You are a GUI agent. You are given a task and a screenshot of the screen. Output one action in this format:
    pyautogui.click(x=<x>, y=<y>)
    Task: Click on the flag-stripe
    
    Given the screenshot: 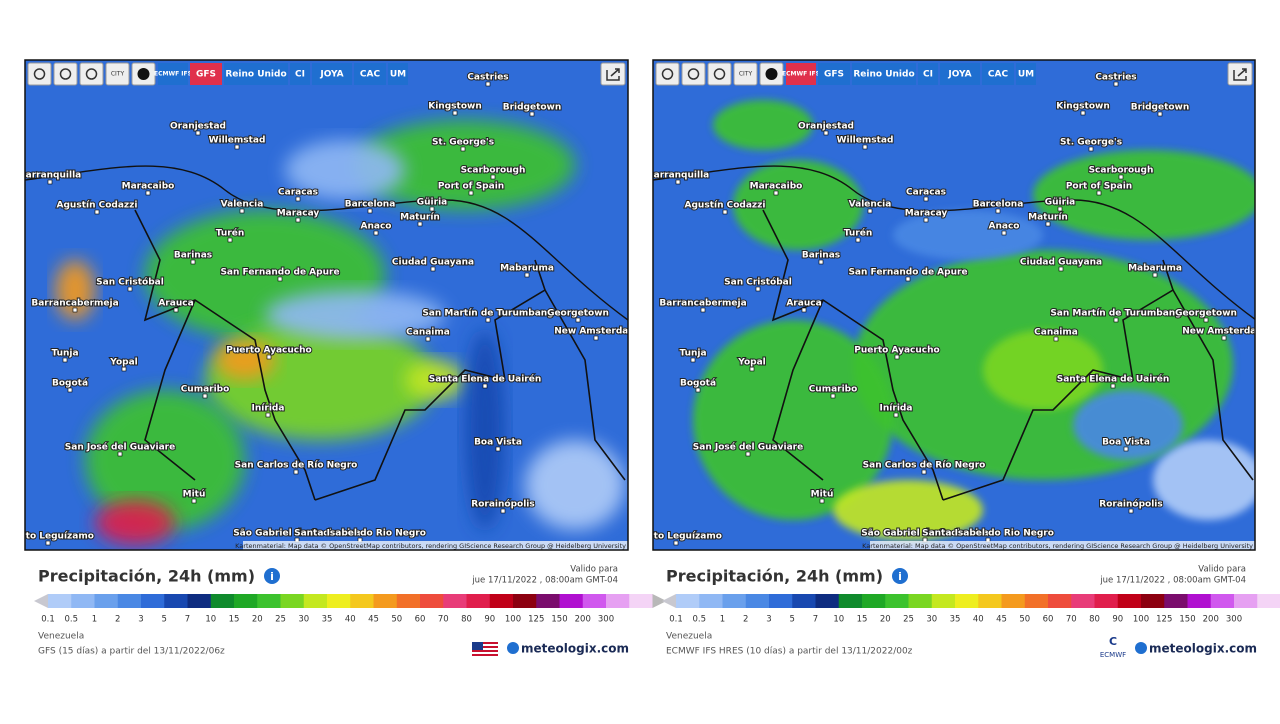 What is the action you would take?
    pyautogui.click(x=485, y=649)
    